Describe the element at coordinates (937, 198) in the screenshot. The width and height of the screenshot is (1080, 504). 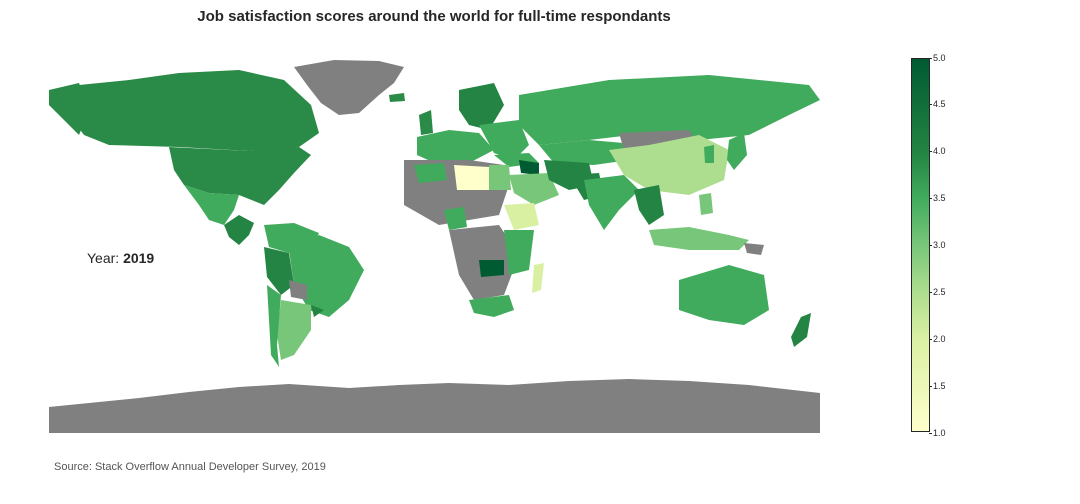
I see `colorbar-tick: 3.5` at that location.